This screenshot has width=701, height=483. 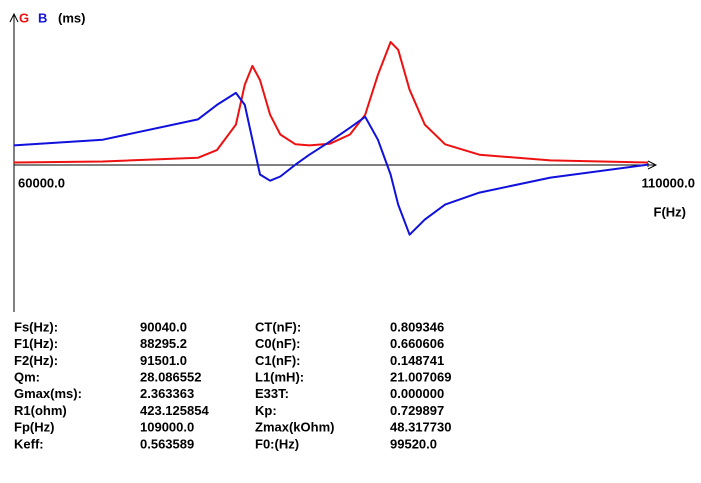 I want to click on parameter-value: 90040.0, so click(x=163, y=326).